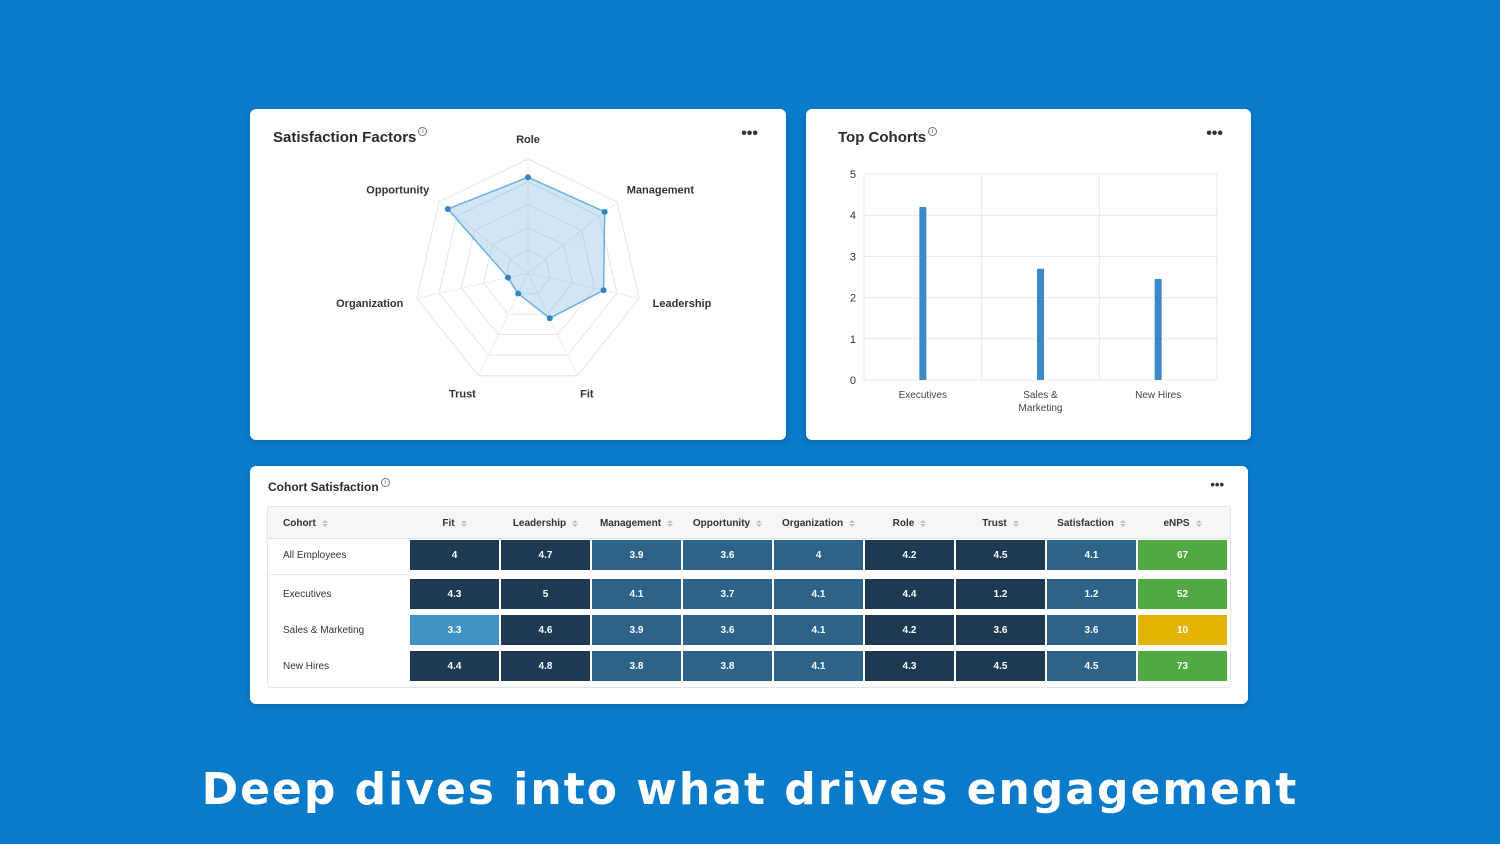 This screenshot has width=1500, height=844. Describe the element at coordinates (545, 666) in the screenshot. I see `table-cell: 4.8` at that location.